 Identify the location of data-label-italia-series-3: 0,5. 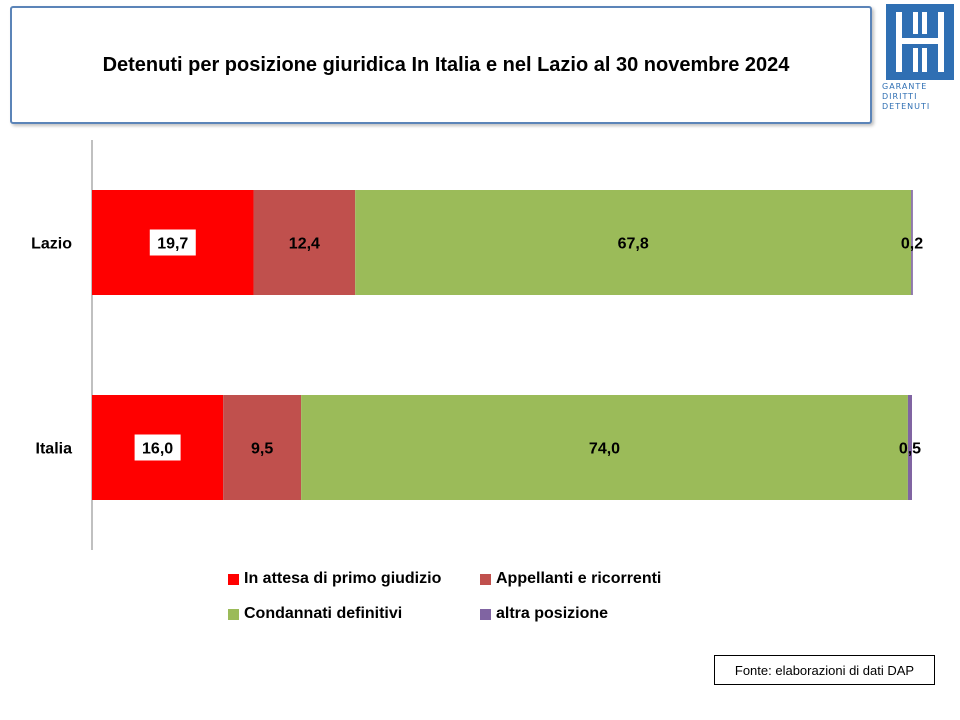
(910, 449).